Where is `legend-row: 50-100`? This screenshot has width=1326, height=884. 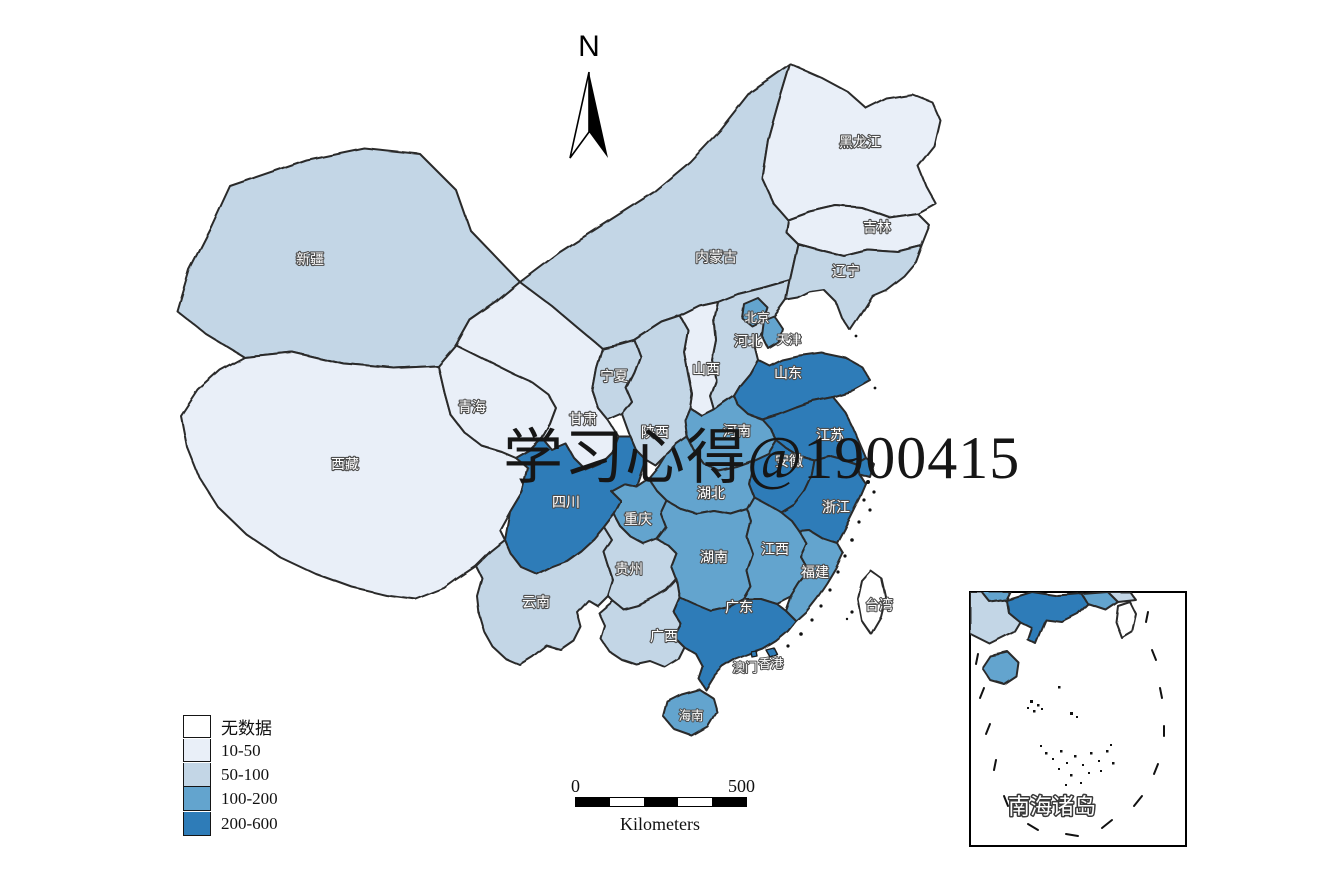 legend-row: 50-100 is located at coordinates (230, 775).